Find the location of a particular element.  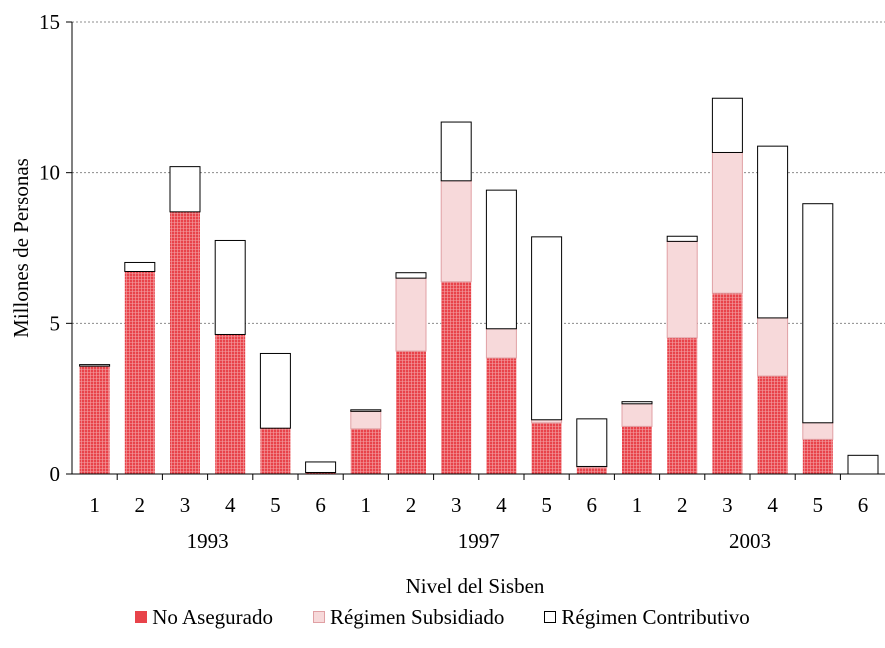

legend-swatch-regimen-contributivo is located at coordinates (550, 617).